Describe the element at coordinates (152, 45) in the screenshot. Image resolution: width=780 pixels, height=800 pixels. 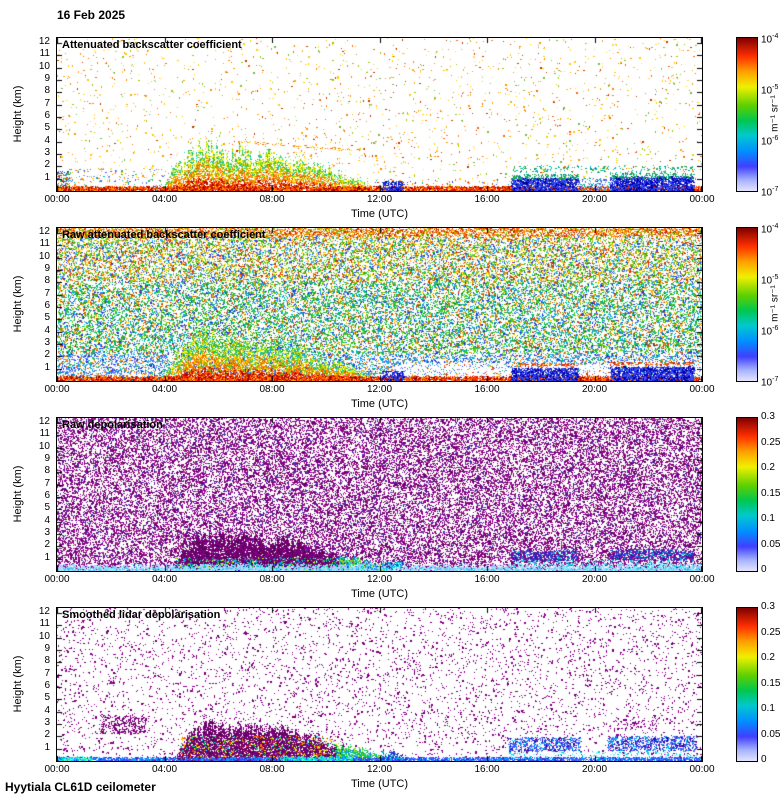
I see `panel-title: Attenuated backscatter coefficient` at that location.